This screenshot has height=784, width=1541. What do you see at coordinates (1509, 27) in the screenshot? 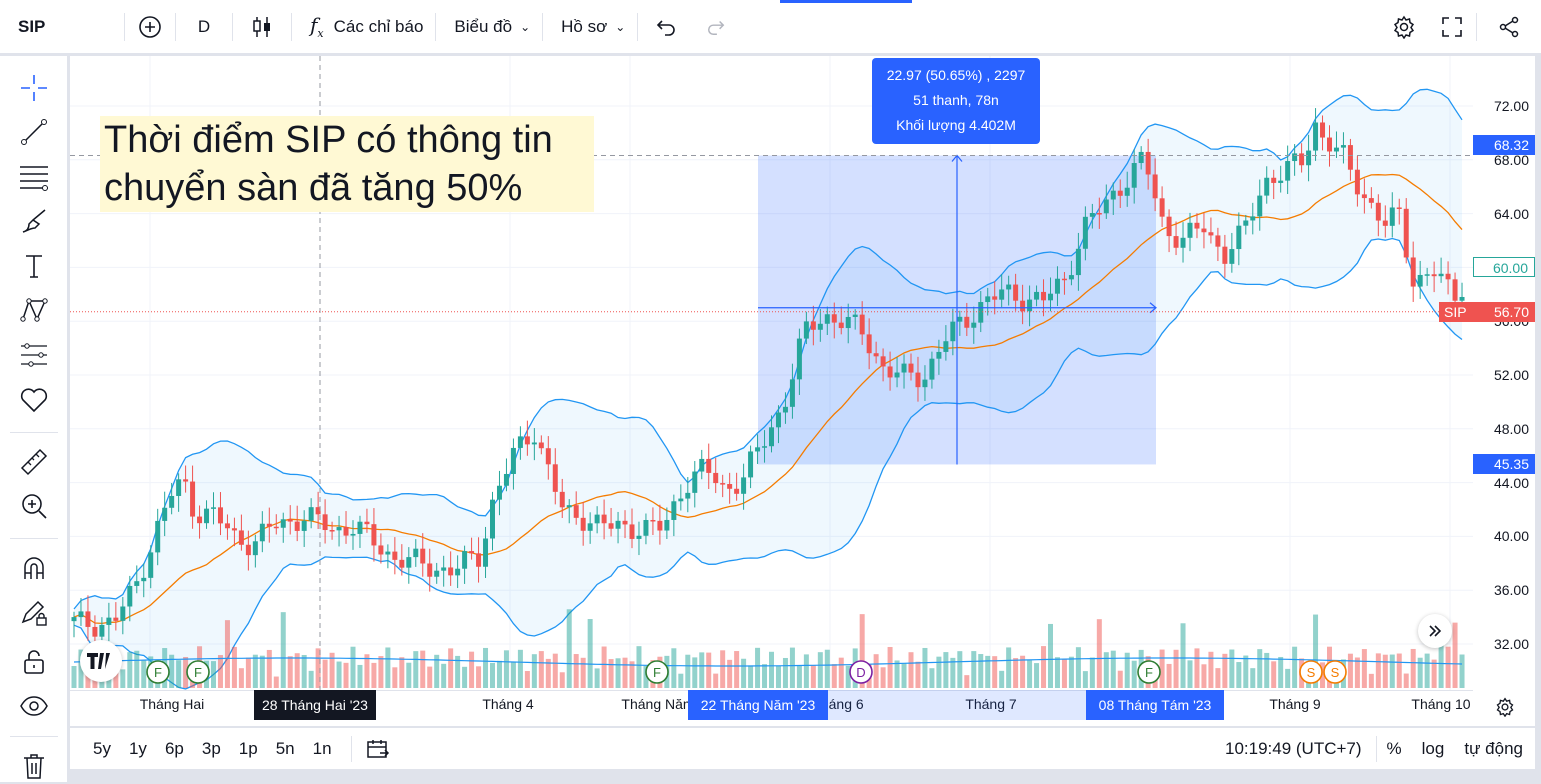
I see `share-button` at bounding box center [1509, 27].